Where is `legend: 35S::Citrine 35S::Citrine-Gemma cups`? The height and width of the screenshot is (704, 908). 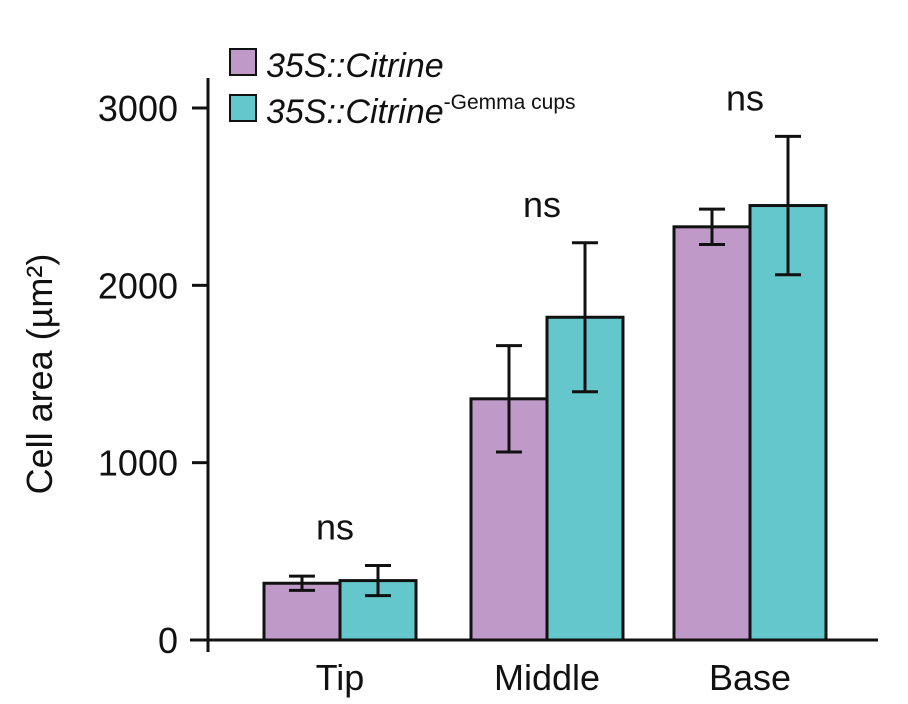 legend: 35S::Citrine 35S::Citrine-Gemma cups is located at coordinates (402, 89).